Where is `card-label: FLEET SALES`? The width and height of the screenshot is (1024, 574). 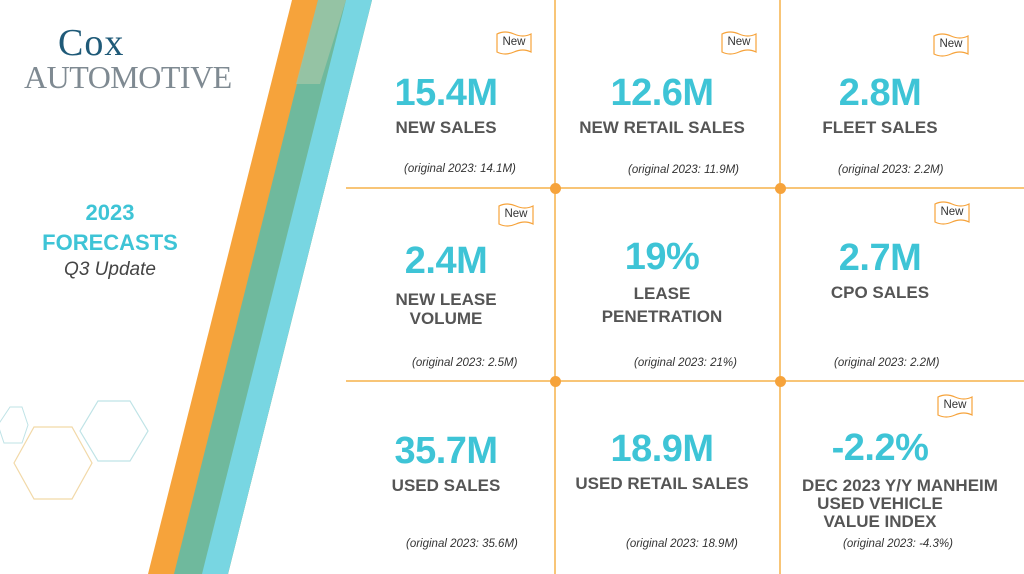
card-label: FLEET SALES is located at coordinates (880, 127).